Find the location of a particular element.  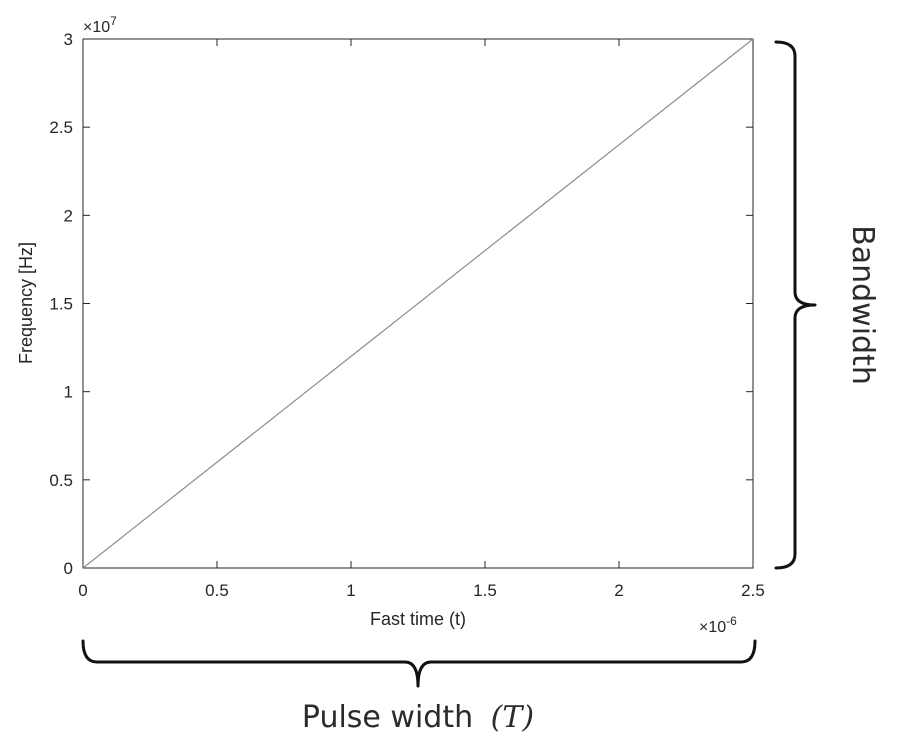

x-tick-label: 2.5 is located at coordinates (753, 590).